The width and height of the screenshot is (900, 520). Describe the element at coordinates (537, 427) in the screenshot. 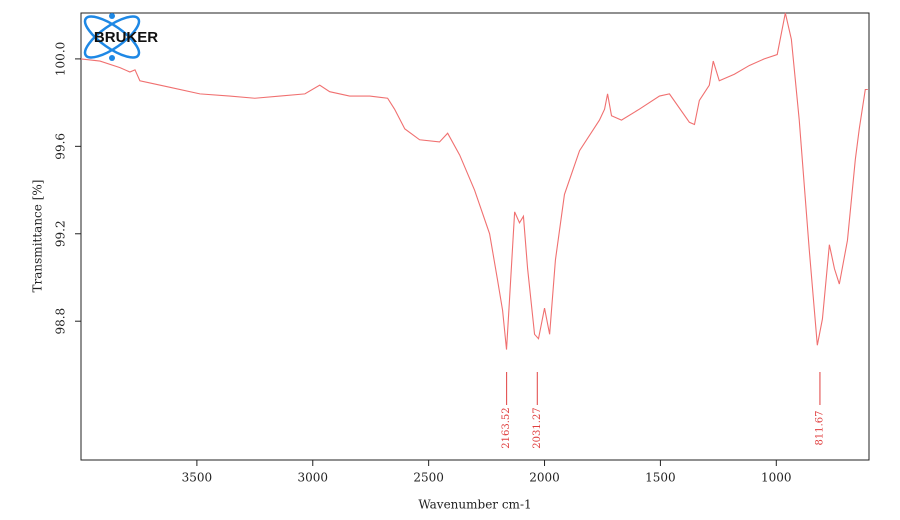

I see `peak-label: 2031.27` at that location.